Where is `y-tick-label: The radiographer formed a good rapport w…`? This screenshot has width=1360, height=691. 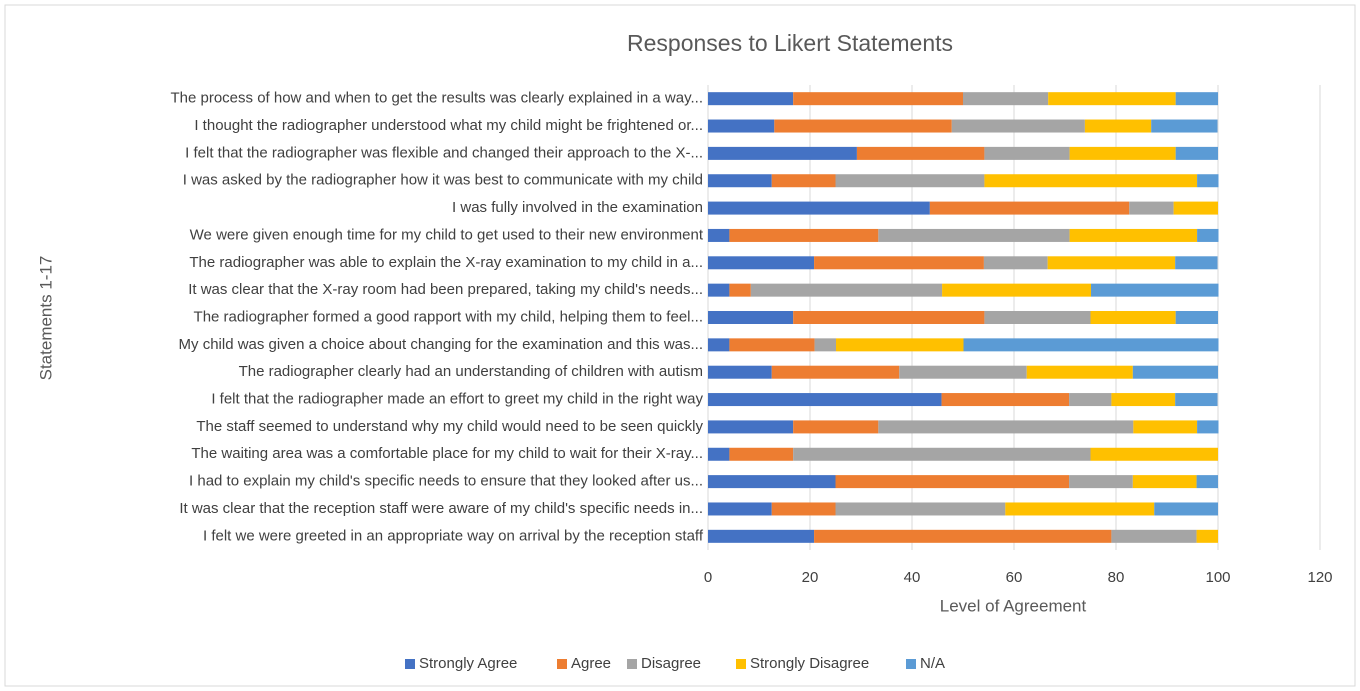
y-tick-label: The radiographer formed a good rapport w… is located at coordinates (448, 316).